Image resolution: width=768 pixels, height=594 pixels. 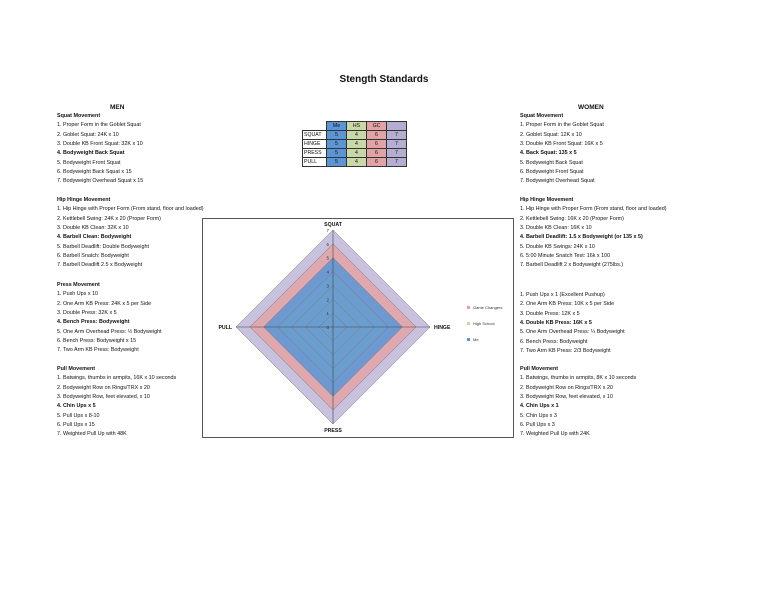 What do you see at coordinates (327, 230) in the screenshot?
I see `radar-tick-label: 7` at bounding box center [327, 230].